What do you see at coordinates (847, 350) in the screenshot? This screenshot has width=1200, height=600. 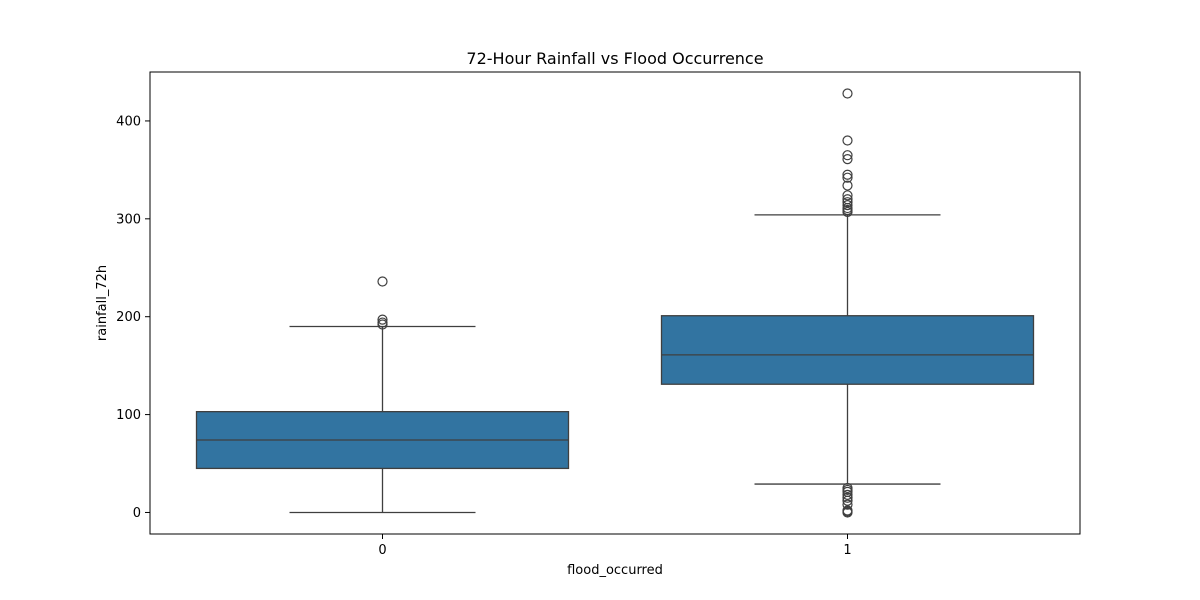 I see `iqr-box` at bounding box center [847, 350].